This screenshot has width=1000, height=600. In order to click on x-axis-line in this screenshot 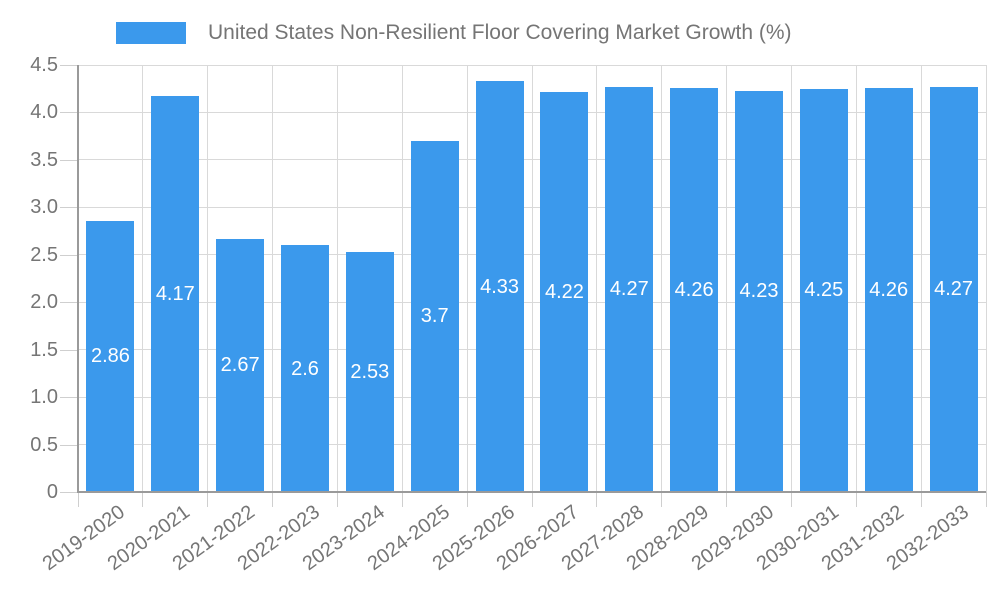, I will do `click(532, 492)`.